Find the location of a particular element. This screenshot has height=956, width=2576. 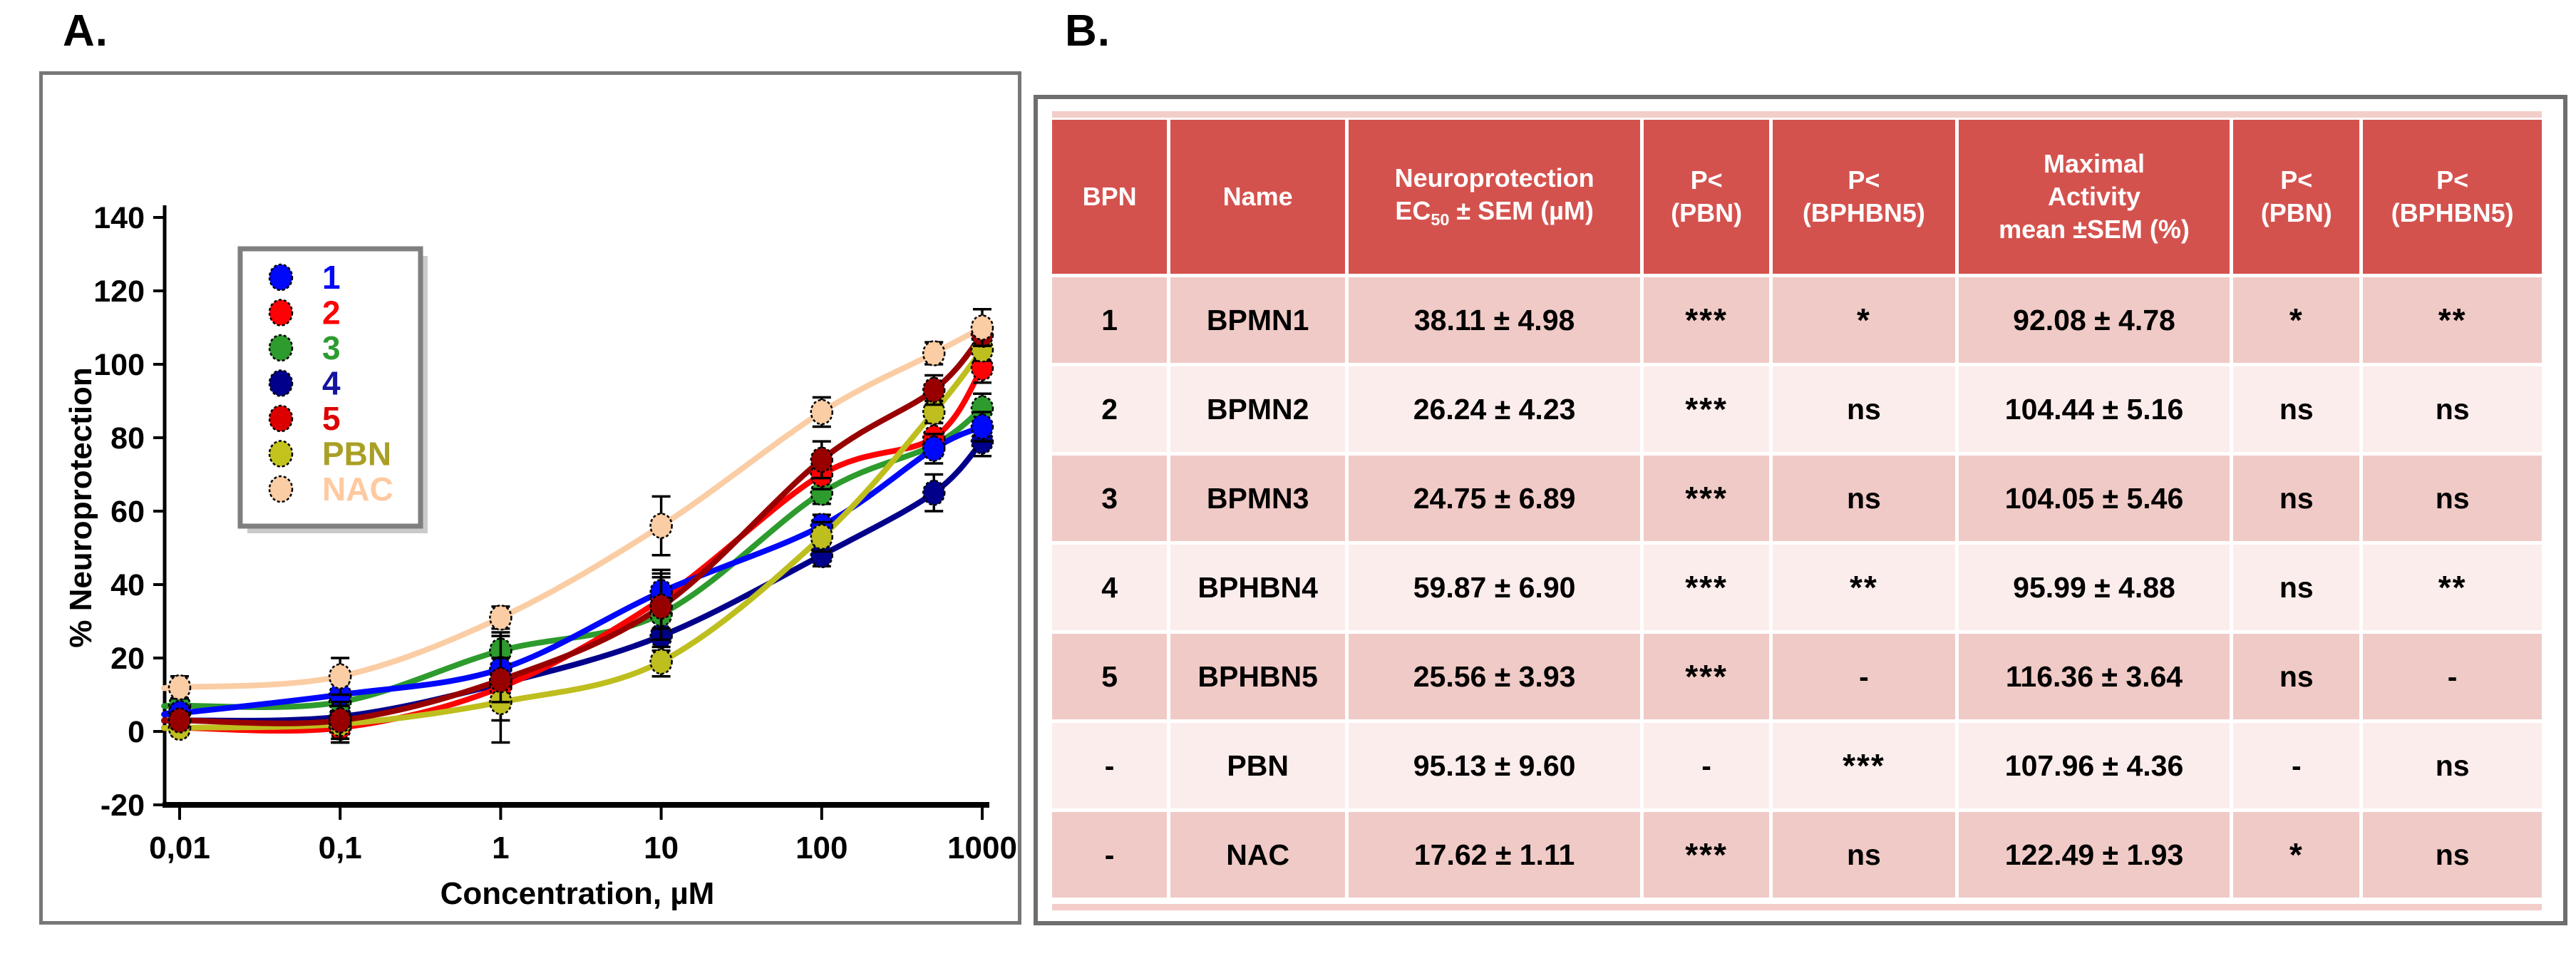

legend-label-NAC: NAC is located at coordinates (357, 490).